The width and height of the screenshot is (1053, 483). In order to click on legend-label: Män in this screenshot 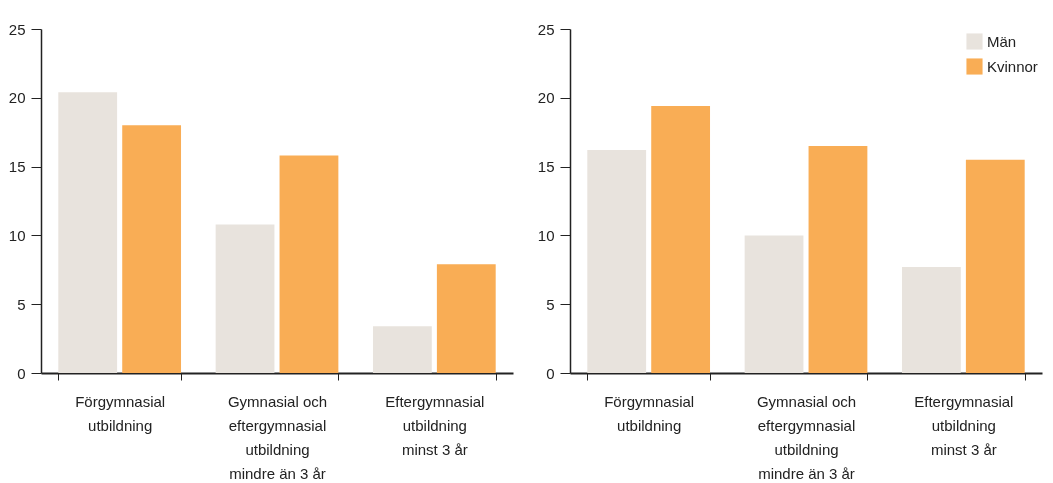, I will do `click(1002, 41)`.